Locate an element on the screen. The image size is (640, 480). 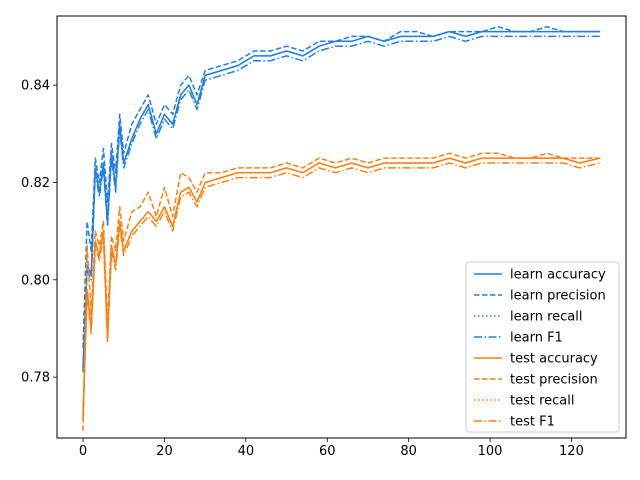
x-axis: 0 20 40 60 80 100 120 is located at coordinates (331, 448).